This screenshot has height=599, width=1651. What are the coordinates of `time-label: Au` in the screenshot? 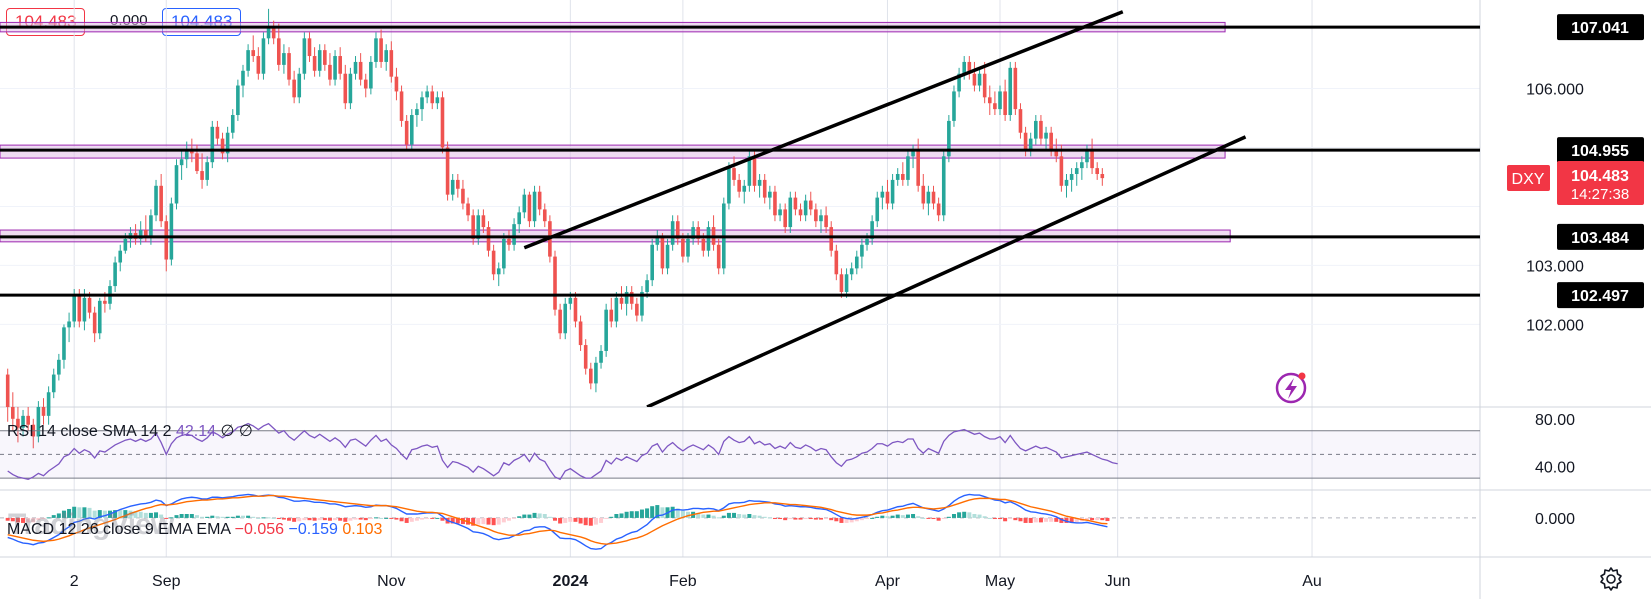 It's located at (1312, 581).